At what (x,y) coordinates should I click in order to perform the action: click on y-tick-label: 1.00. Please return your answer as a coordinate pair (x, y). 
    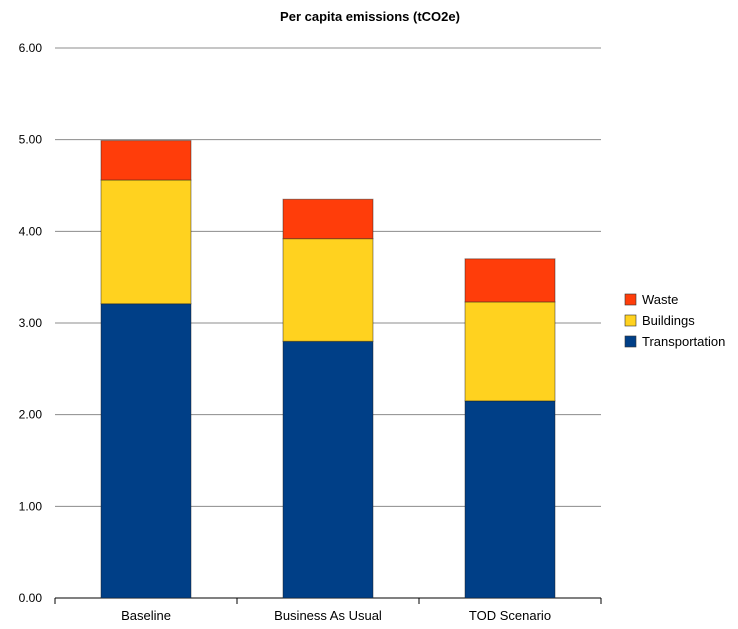
    Looking at the image, I should click on (31, 506).